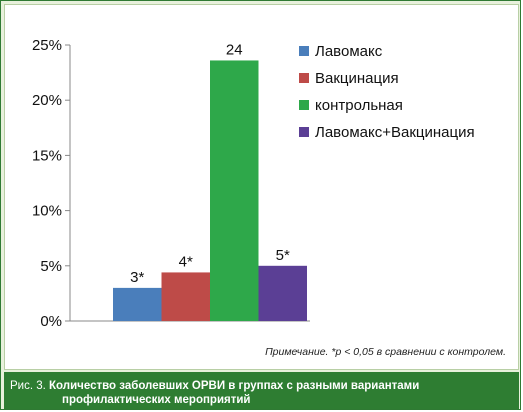 The image size is (523, 412). I want to click on data-label: 4*, so click(186, 261).